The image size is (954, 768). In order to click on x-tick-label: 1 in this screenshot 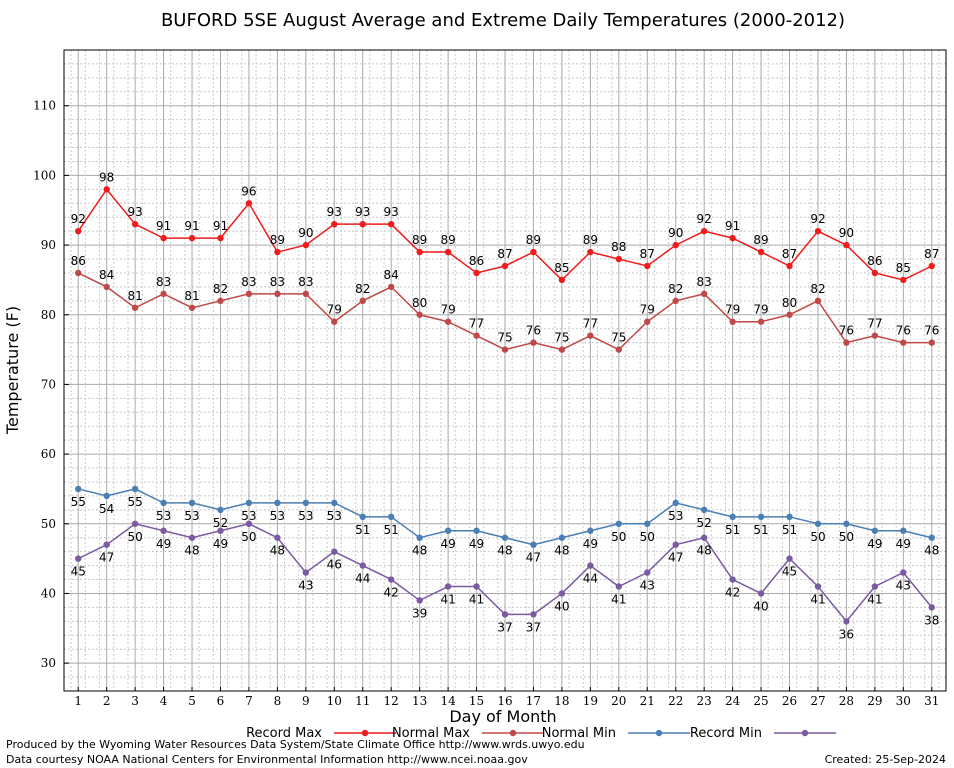, I will do `click(78, 701)`.